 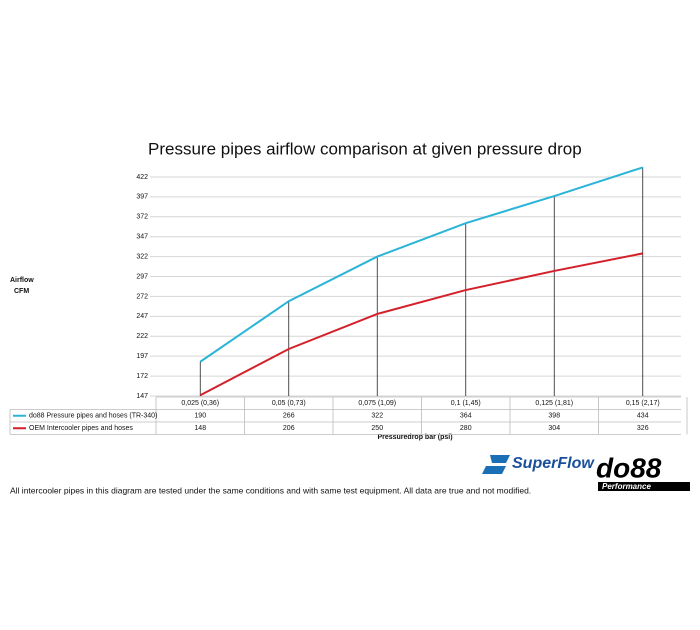 What do you see at coordinates (289, 428) in the screenshot?
I see `table-value: 206` at bounding box center [289, 428].